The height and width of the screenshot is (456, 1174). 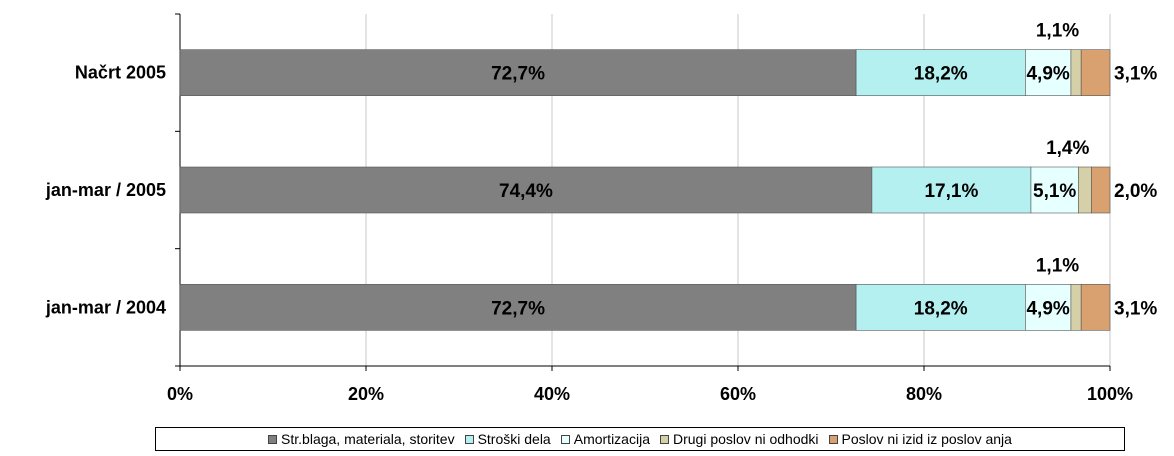 What do you see at coordinates (105, 190) in the screenshot?
I see `category-label: jan-mar / 2005` at bounding box center [105, 190].